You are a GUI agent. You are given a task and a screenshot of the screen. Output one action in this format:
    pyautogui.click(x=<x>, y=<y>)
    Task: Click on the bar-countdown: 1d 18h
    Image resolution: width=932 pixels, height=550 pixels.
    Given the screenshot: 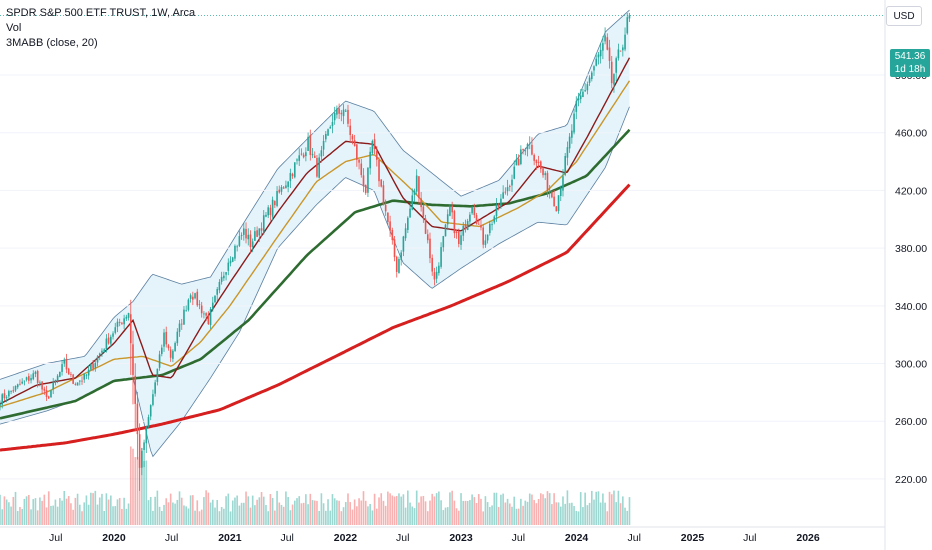 What is the action you would take?
    pyautogui.click(x=910, y=69)
    